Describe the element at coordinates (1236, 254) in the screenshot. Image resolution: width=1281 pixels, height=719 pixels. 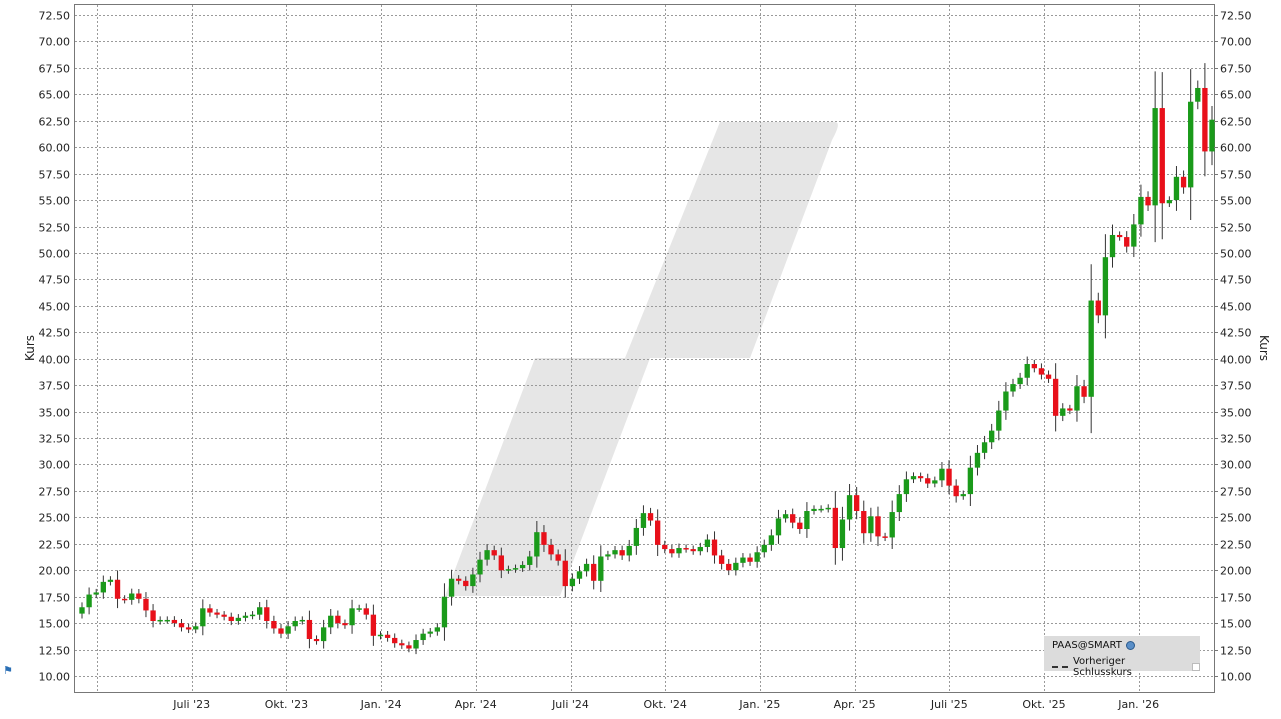
I see `y-tick-right: 50.00` at that location.